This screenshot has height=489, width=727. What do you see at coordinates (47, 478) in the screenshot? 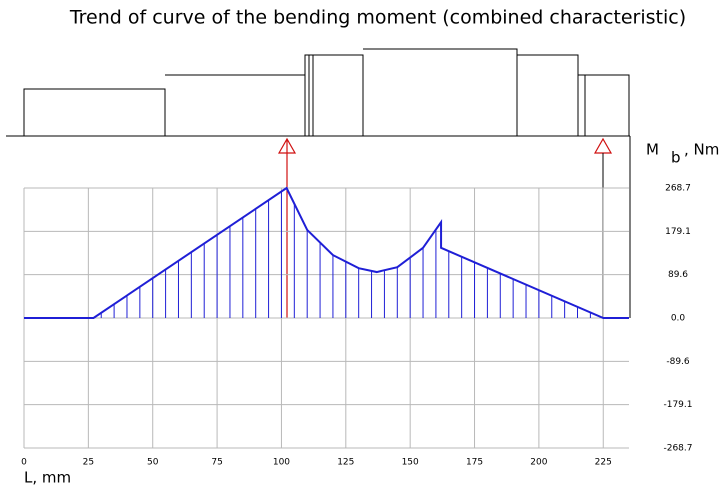
I see `x-label: L, mm` at bounding box center [47, 478].